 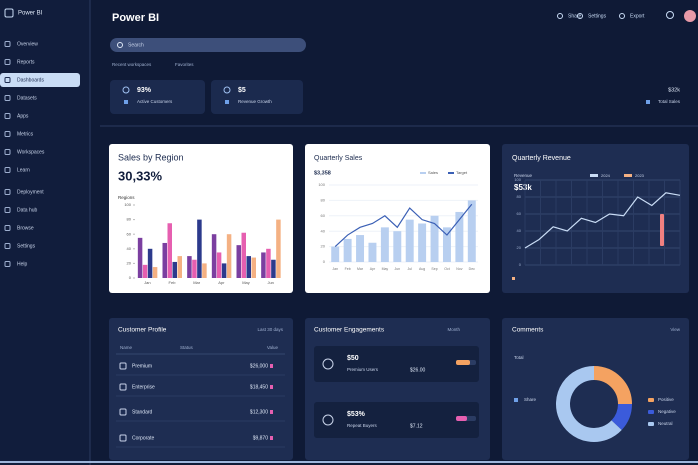 What do you see at coordinates (690, 16) in the screenshot?
I see `avatar` at bounding box center [690, 16].